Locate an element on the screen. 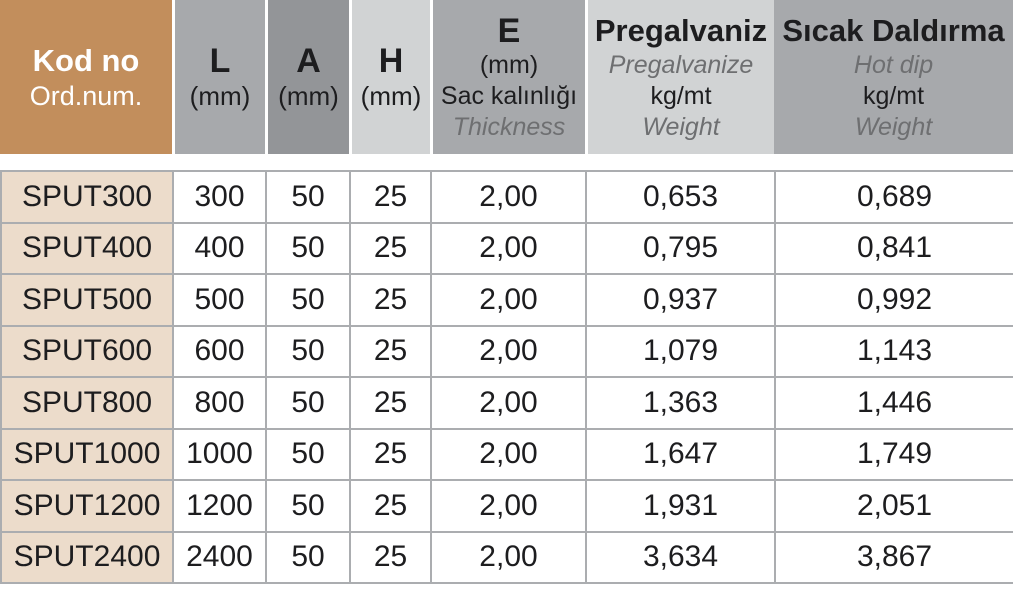 This screenshot has width=1013, height=600. table-row: SPUT800 800 50 25 2,00 1,363 1,446 is located at coordinates (506, 403).